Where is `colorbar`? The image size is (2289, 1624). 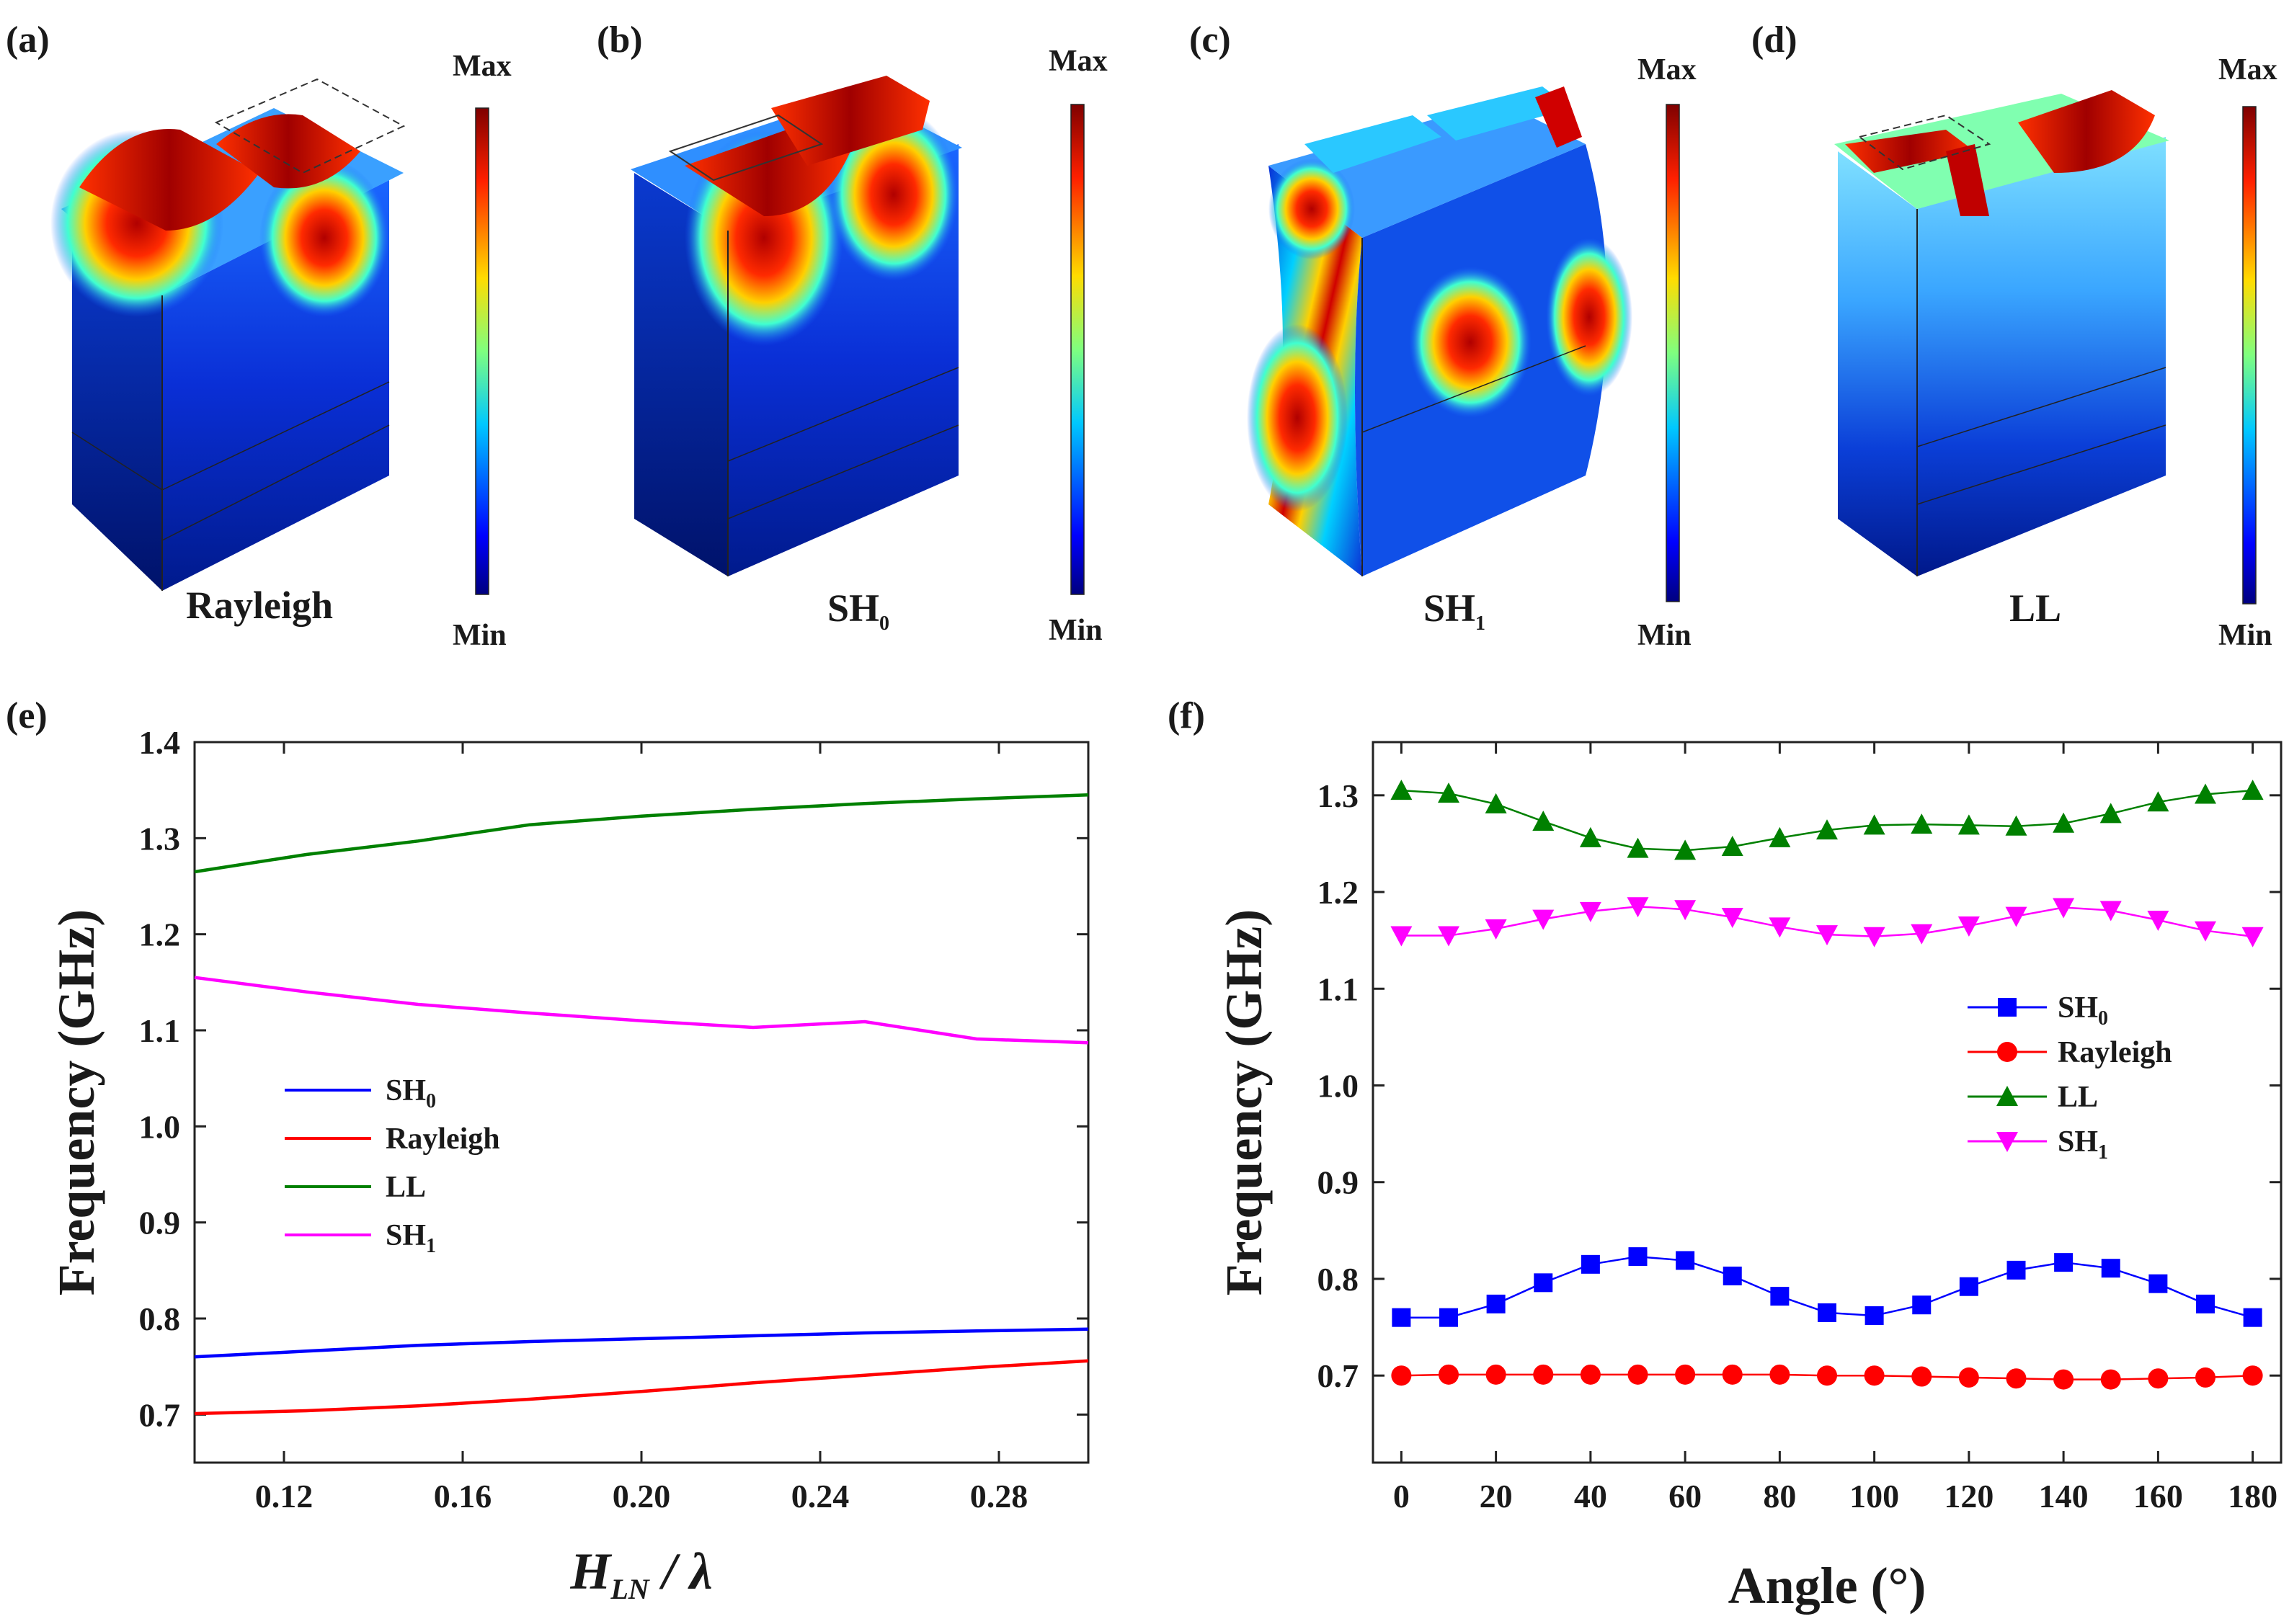
colorbar is located at coordinates (1673, 353).